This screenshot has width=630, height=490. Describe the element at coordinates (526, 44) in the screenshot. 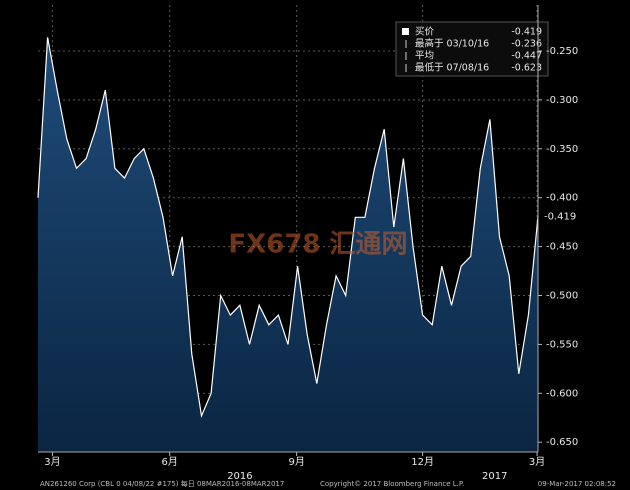

I see `legend-value: -0.236` at that location.